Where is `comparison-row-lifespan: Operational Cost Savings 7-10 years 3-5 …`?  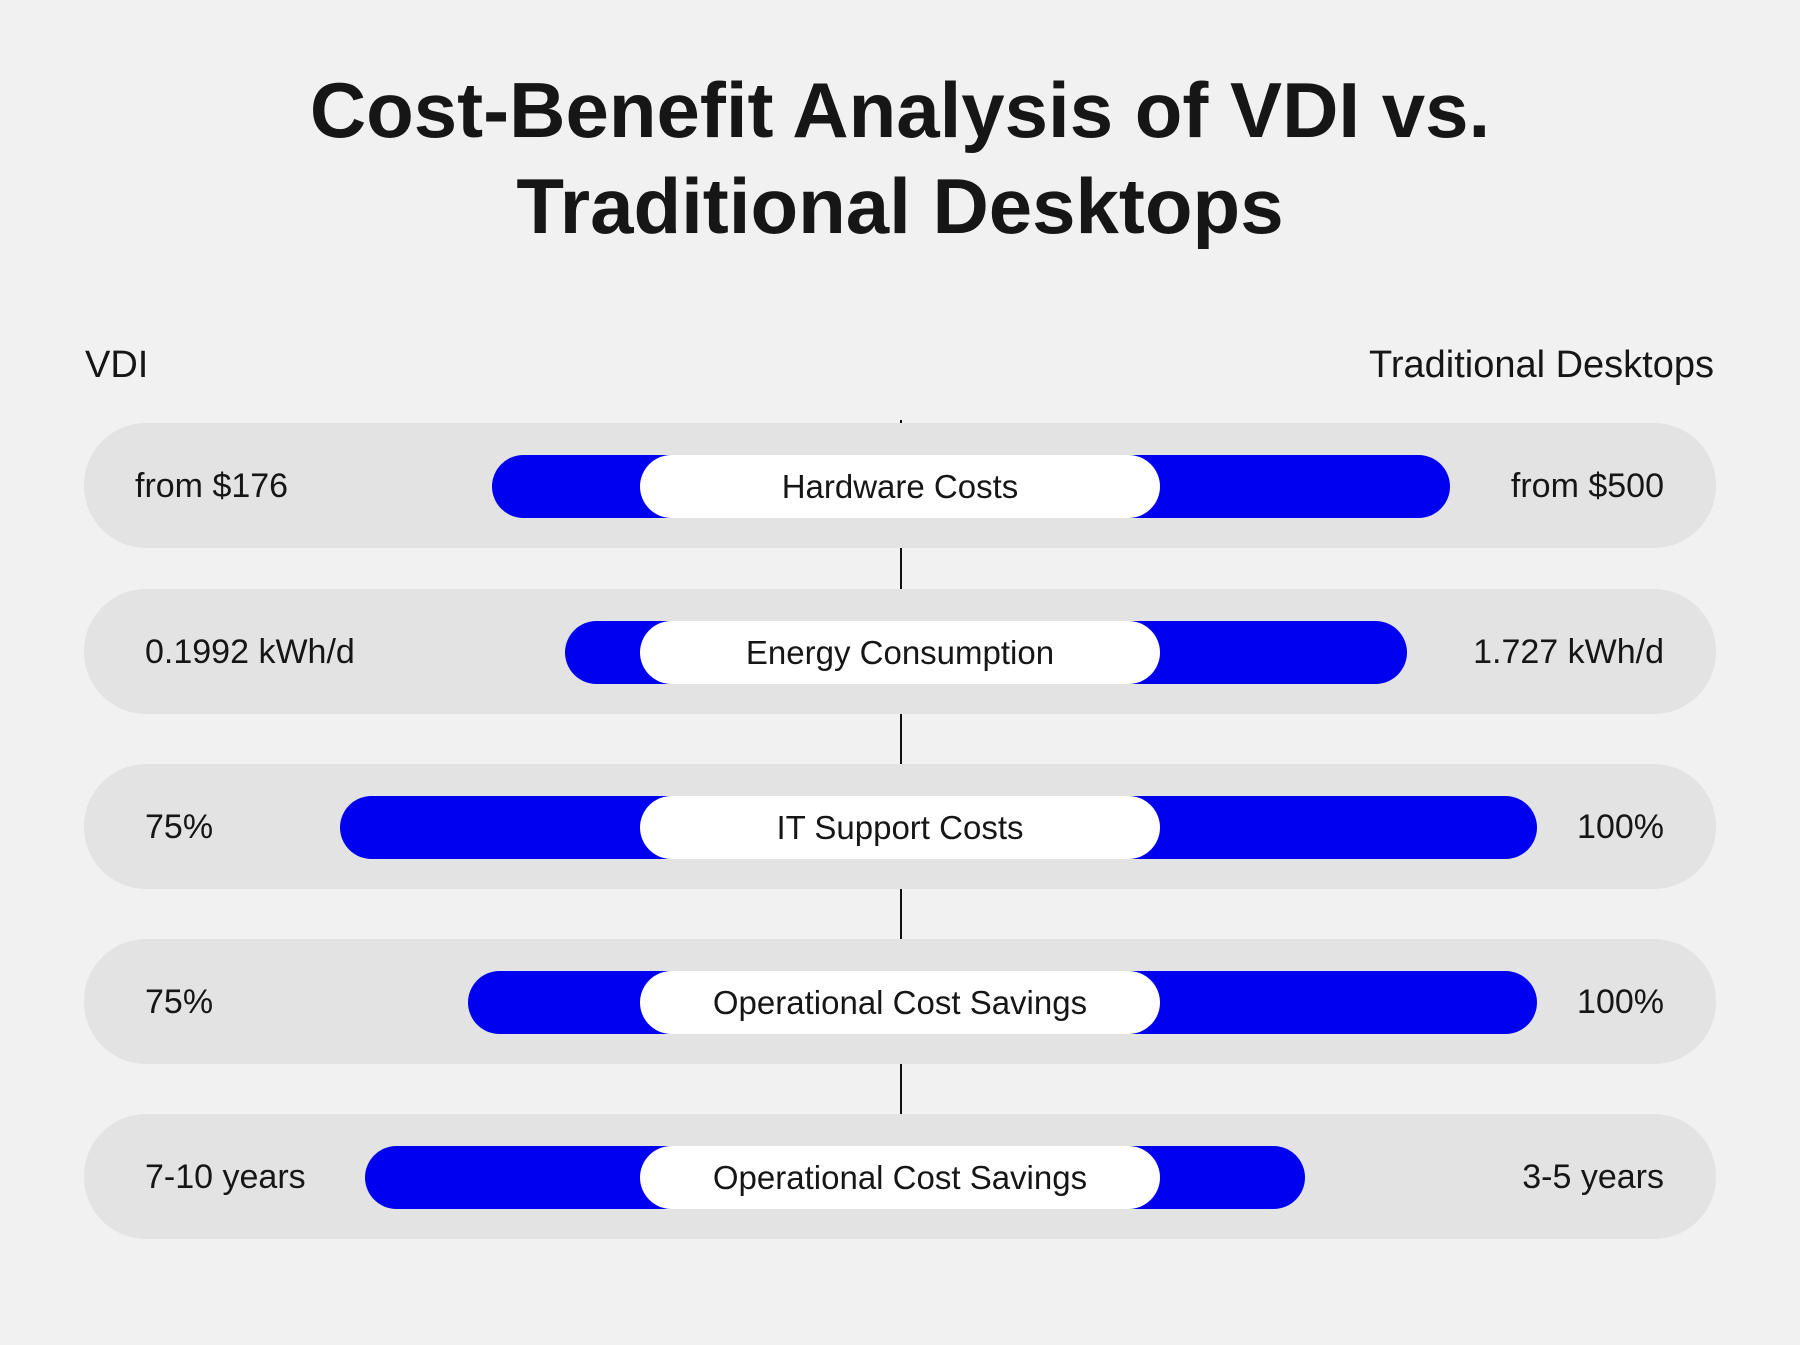 comparison-row-lifespan: Operational Cost Savings 7-10 years 3-5 … is located at coordinates (900, 1176).